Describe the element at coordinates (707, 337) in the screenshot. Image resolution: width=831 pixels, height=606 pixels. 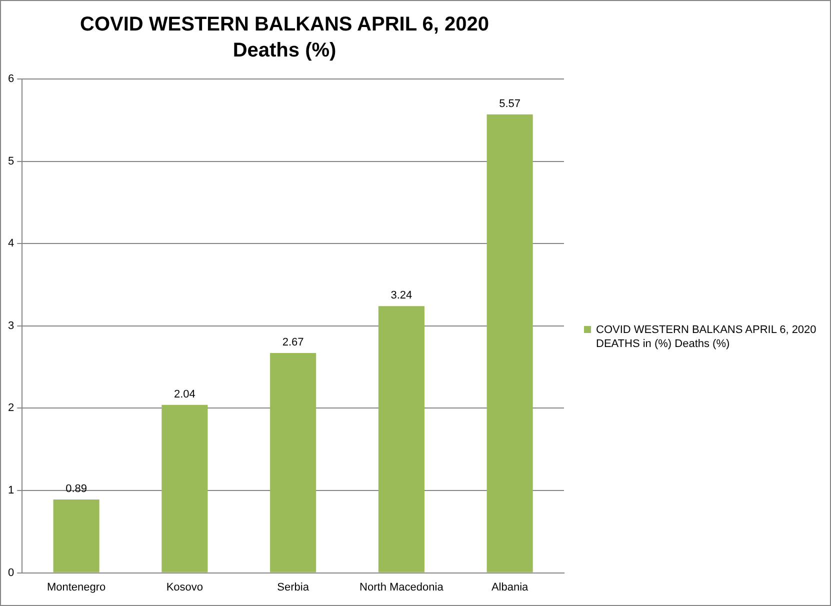
I see `legend-label: COVID WESTERN BALKANS APRIL 6, 2020 DEATHS in (%) Deaths (%)` at that location.